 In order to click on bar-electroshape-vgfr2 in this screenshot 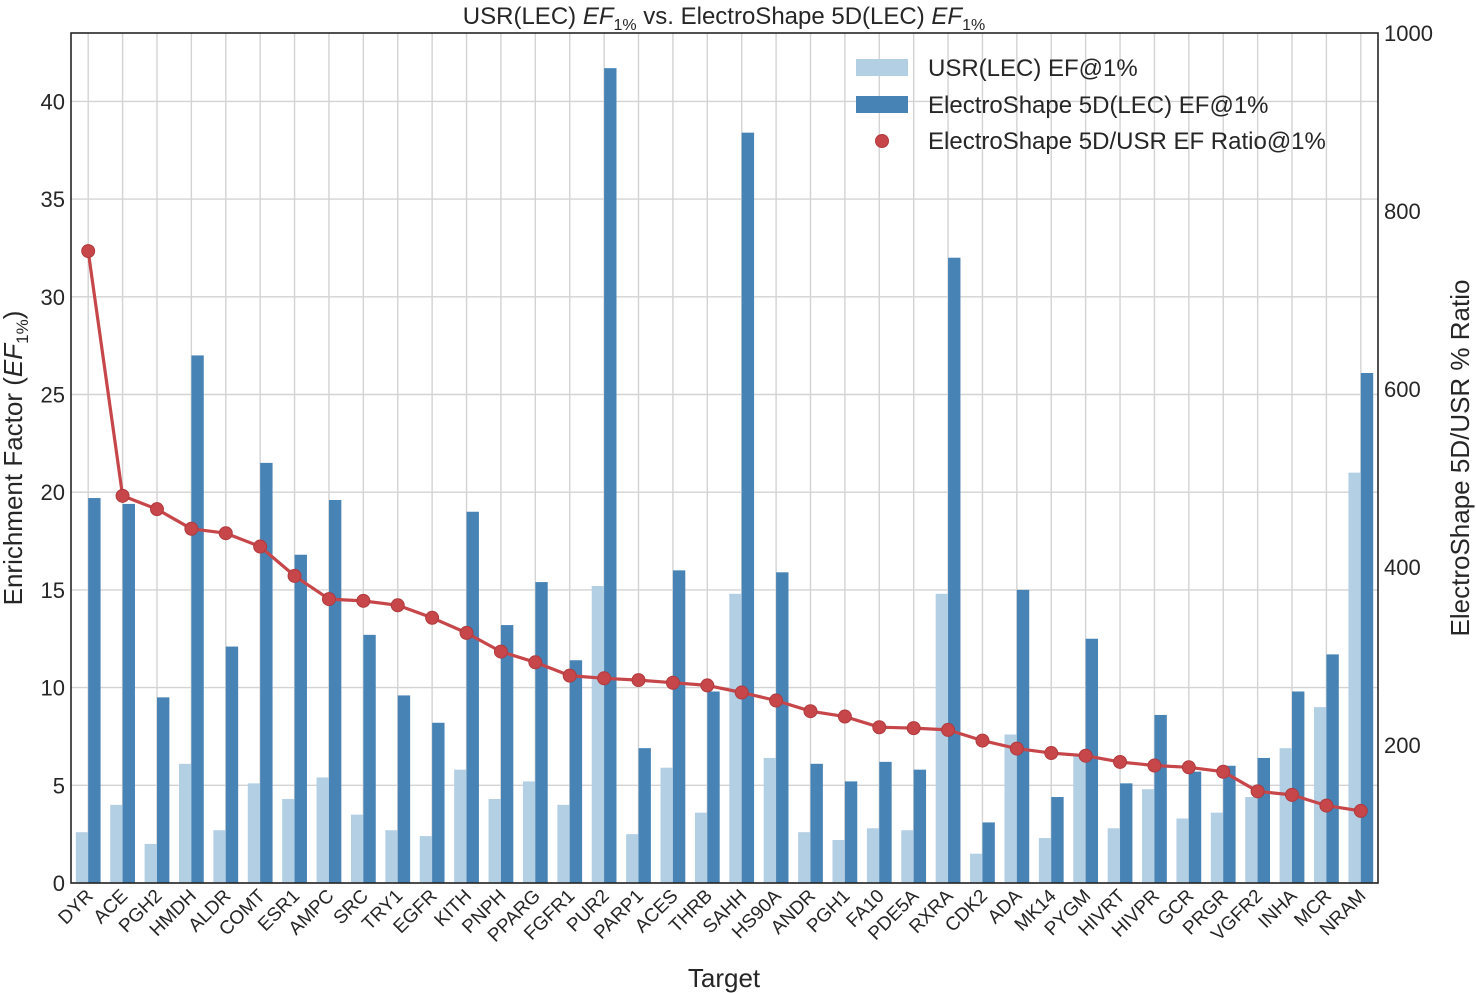, I will do `click(1264, 820)`.